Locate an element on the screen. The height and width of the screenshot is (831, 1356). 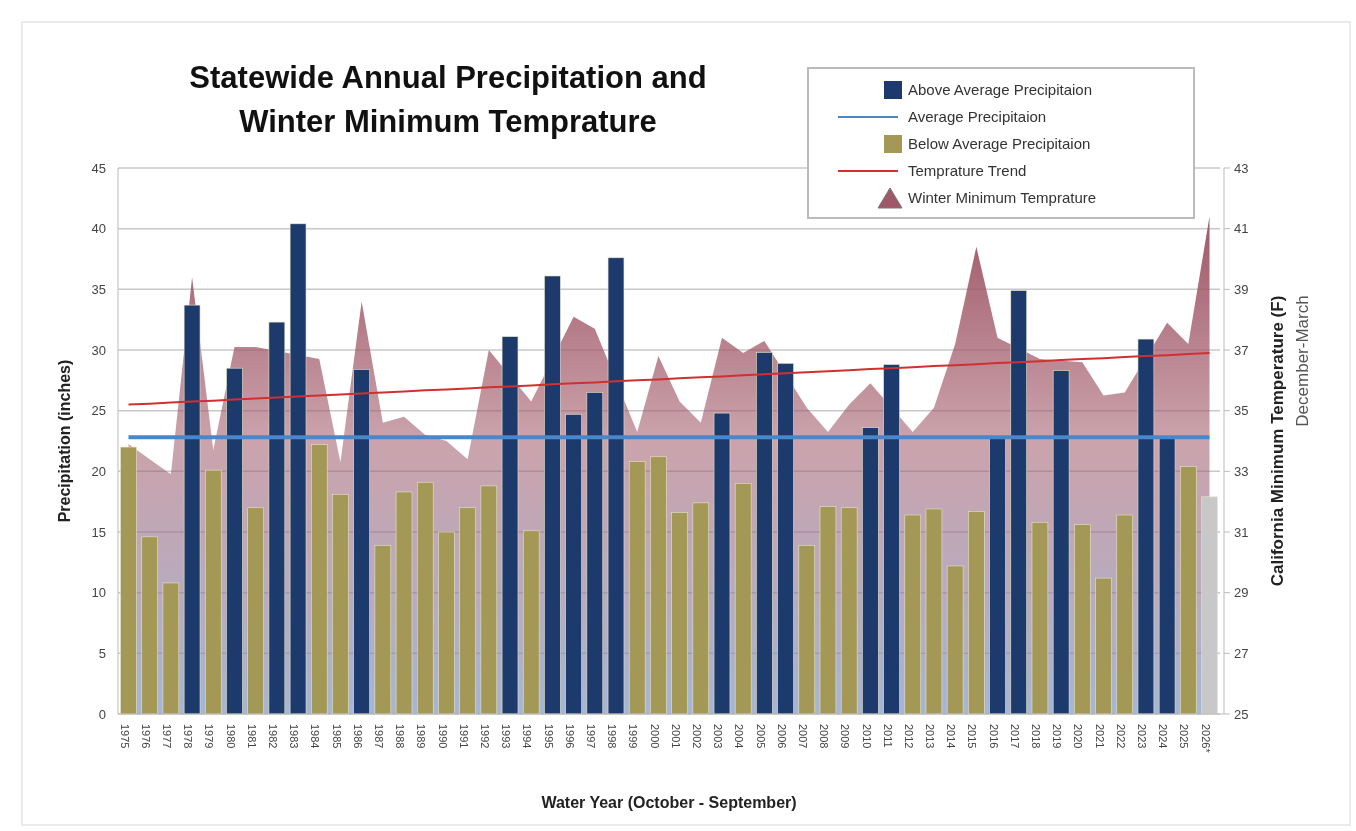
x-tick-label: 2023 is located at coordinates (1142, 736).